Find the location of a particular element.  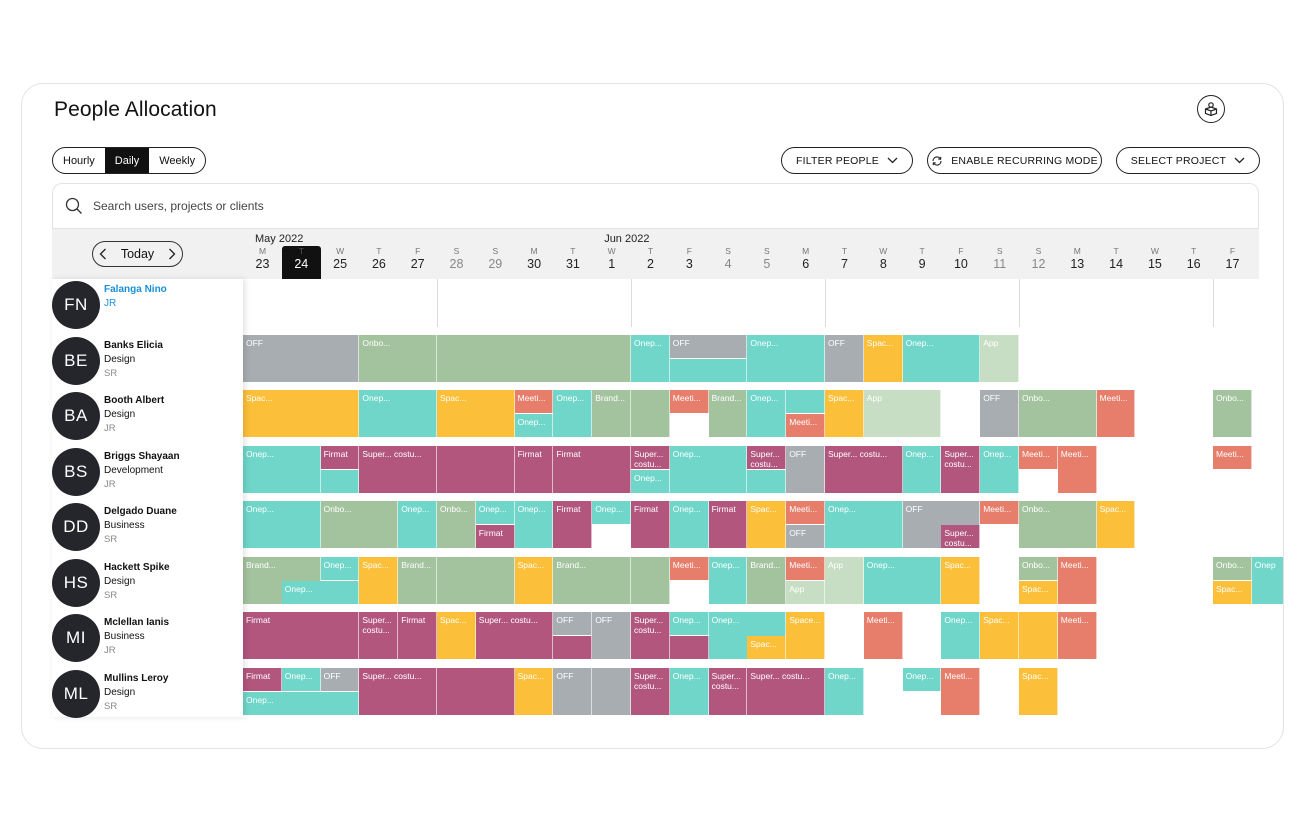

day-column-31: T 31 is located at coordinates (572, 262).